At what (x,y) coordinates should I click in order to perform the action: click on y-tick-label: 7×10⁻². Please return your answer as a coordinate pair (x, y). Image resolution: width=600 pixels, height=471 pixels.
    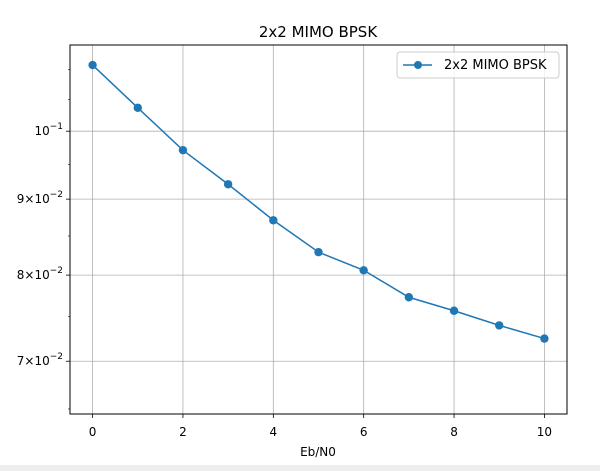
    Looking at the image, I should click on (40, 360).